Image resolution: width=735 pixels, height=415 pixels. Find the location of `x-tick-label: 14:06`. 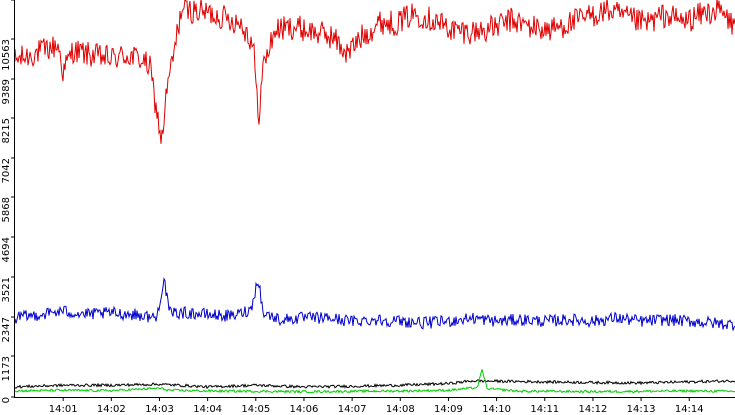

x-tick-label: 14:06 is located at coordinates (304, 409).